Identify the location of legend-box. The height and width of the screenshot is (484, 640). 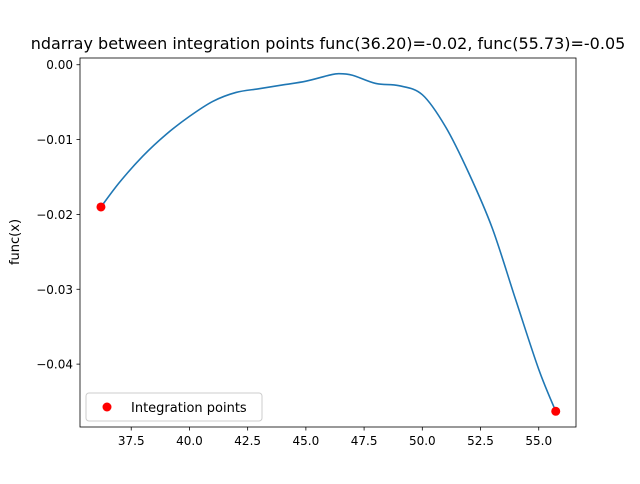
(174, 407).